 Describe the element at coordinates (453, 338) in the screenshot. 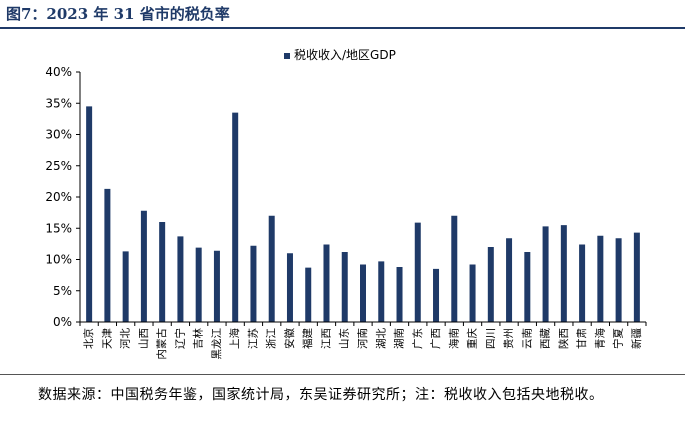

I see `x-tick-label: 海南` at that location.